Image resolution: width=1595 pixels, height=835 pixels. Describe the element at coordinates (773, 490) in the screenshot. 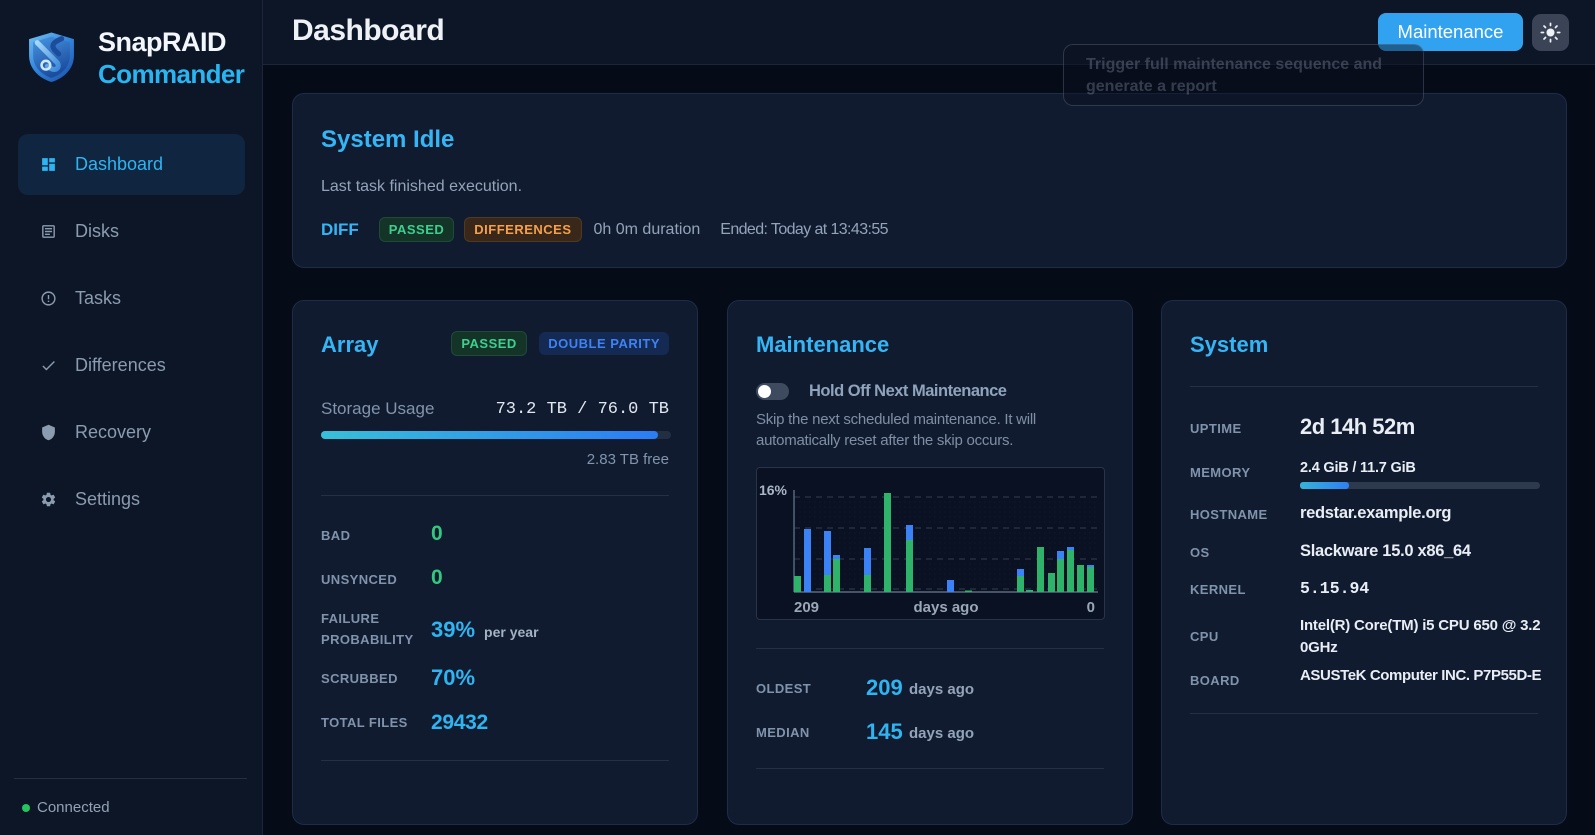

I see `svg-text: 16%` at that location.